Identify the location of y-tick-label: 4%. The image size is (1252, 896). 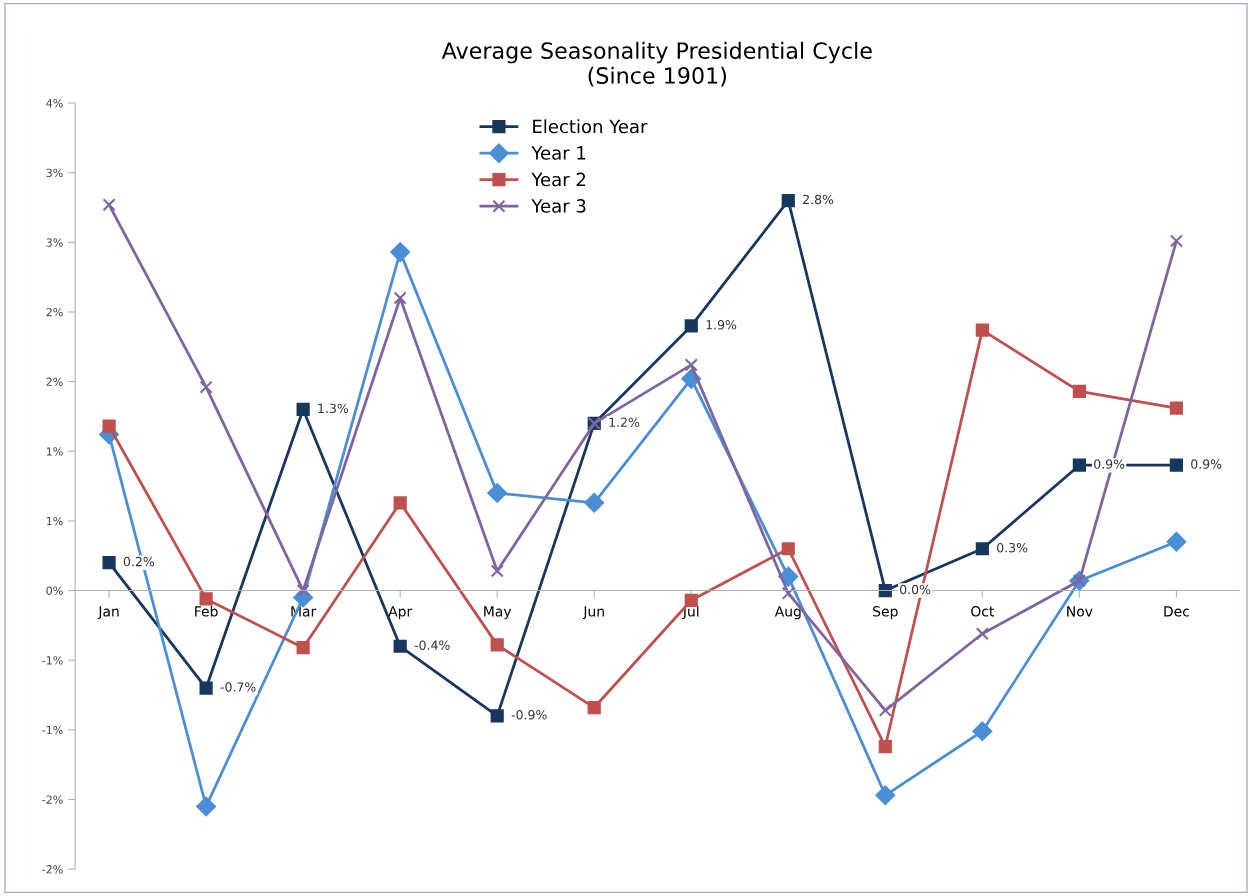
(54, 103).